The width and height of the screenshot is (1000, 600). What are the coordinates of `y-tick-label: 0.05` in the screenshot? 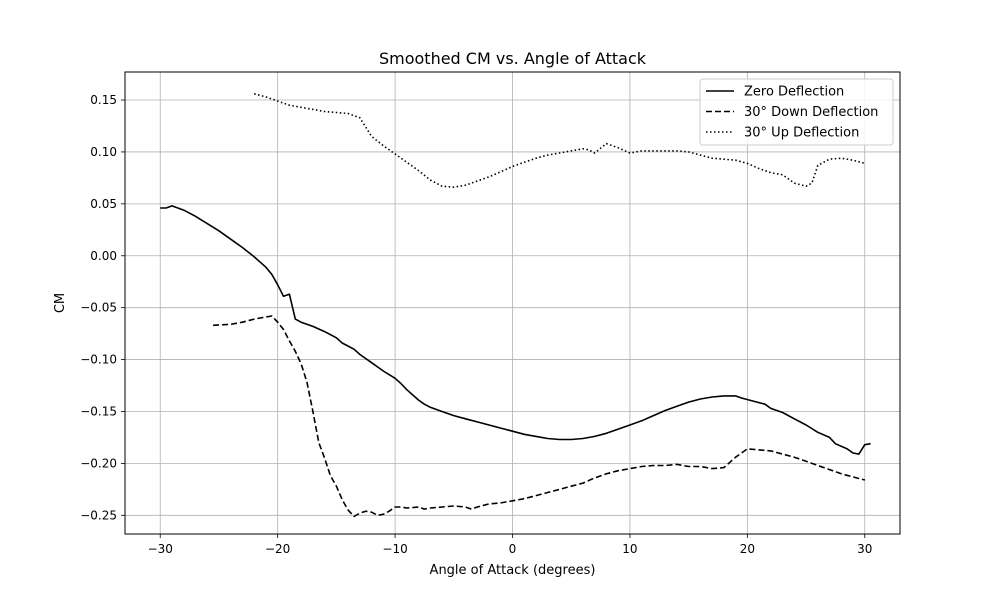 It's located at (103, 204).